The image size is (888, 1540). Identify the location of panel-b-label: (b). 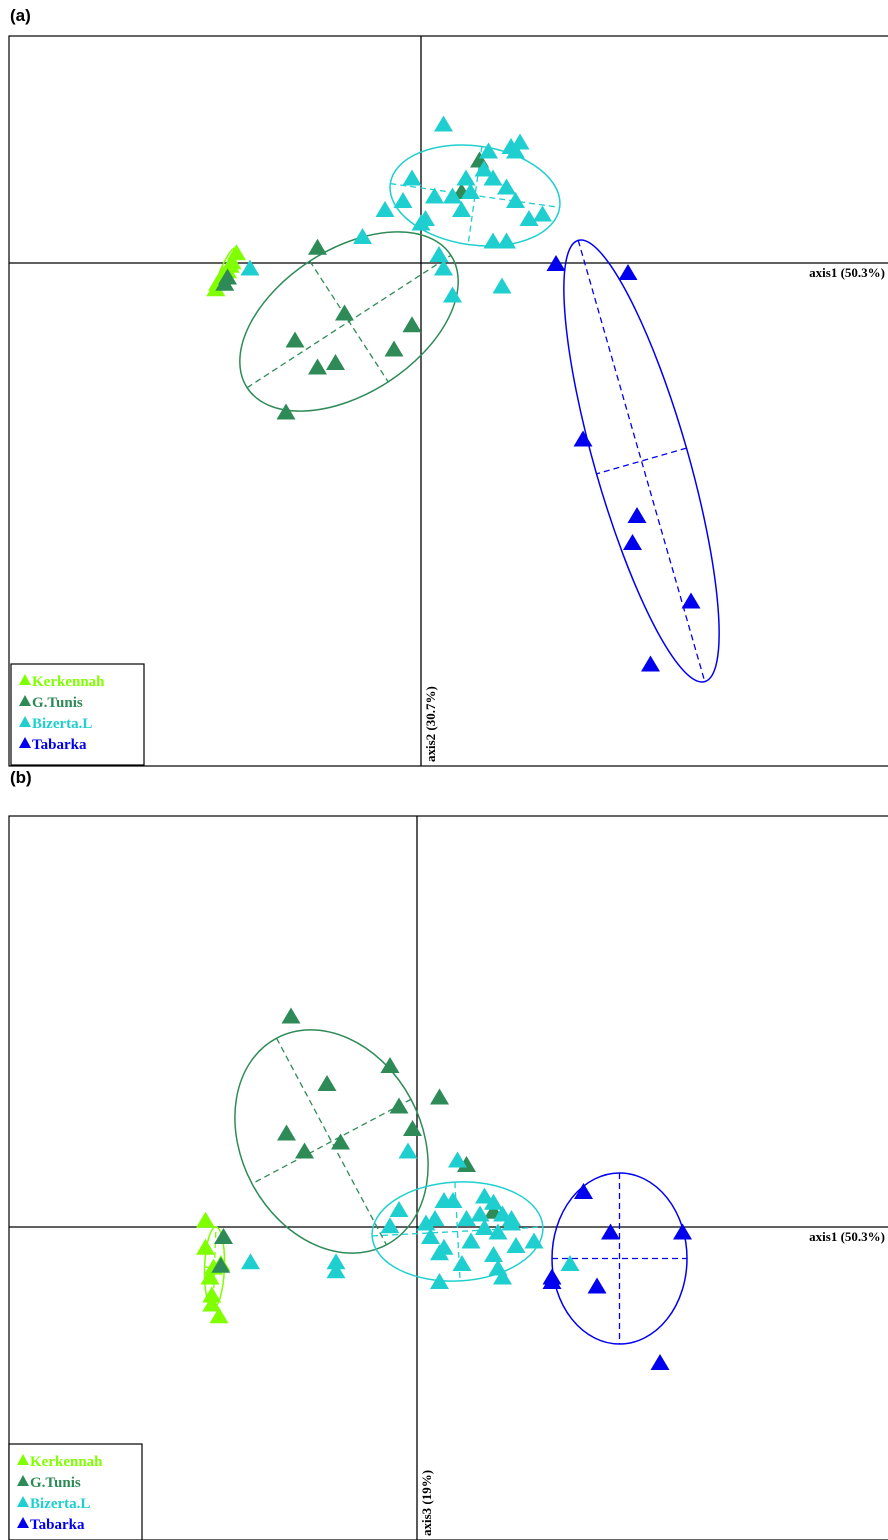
(21, 777).